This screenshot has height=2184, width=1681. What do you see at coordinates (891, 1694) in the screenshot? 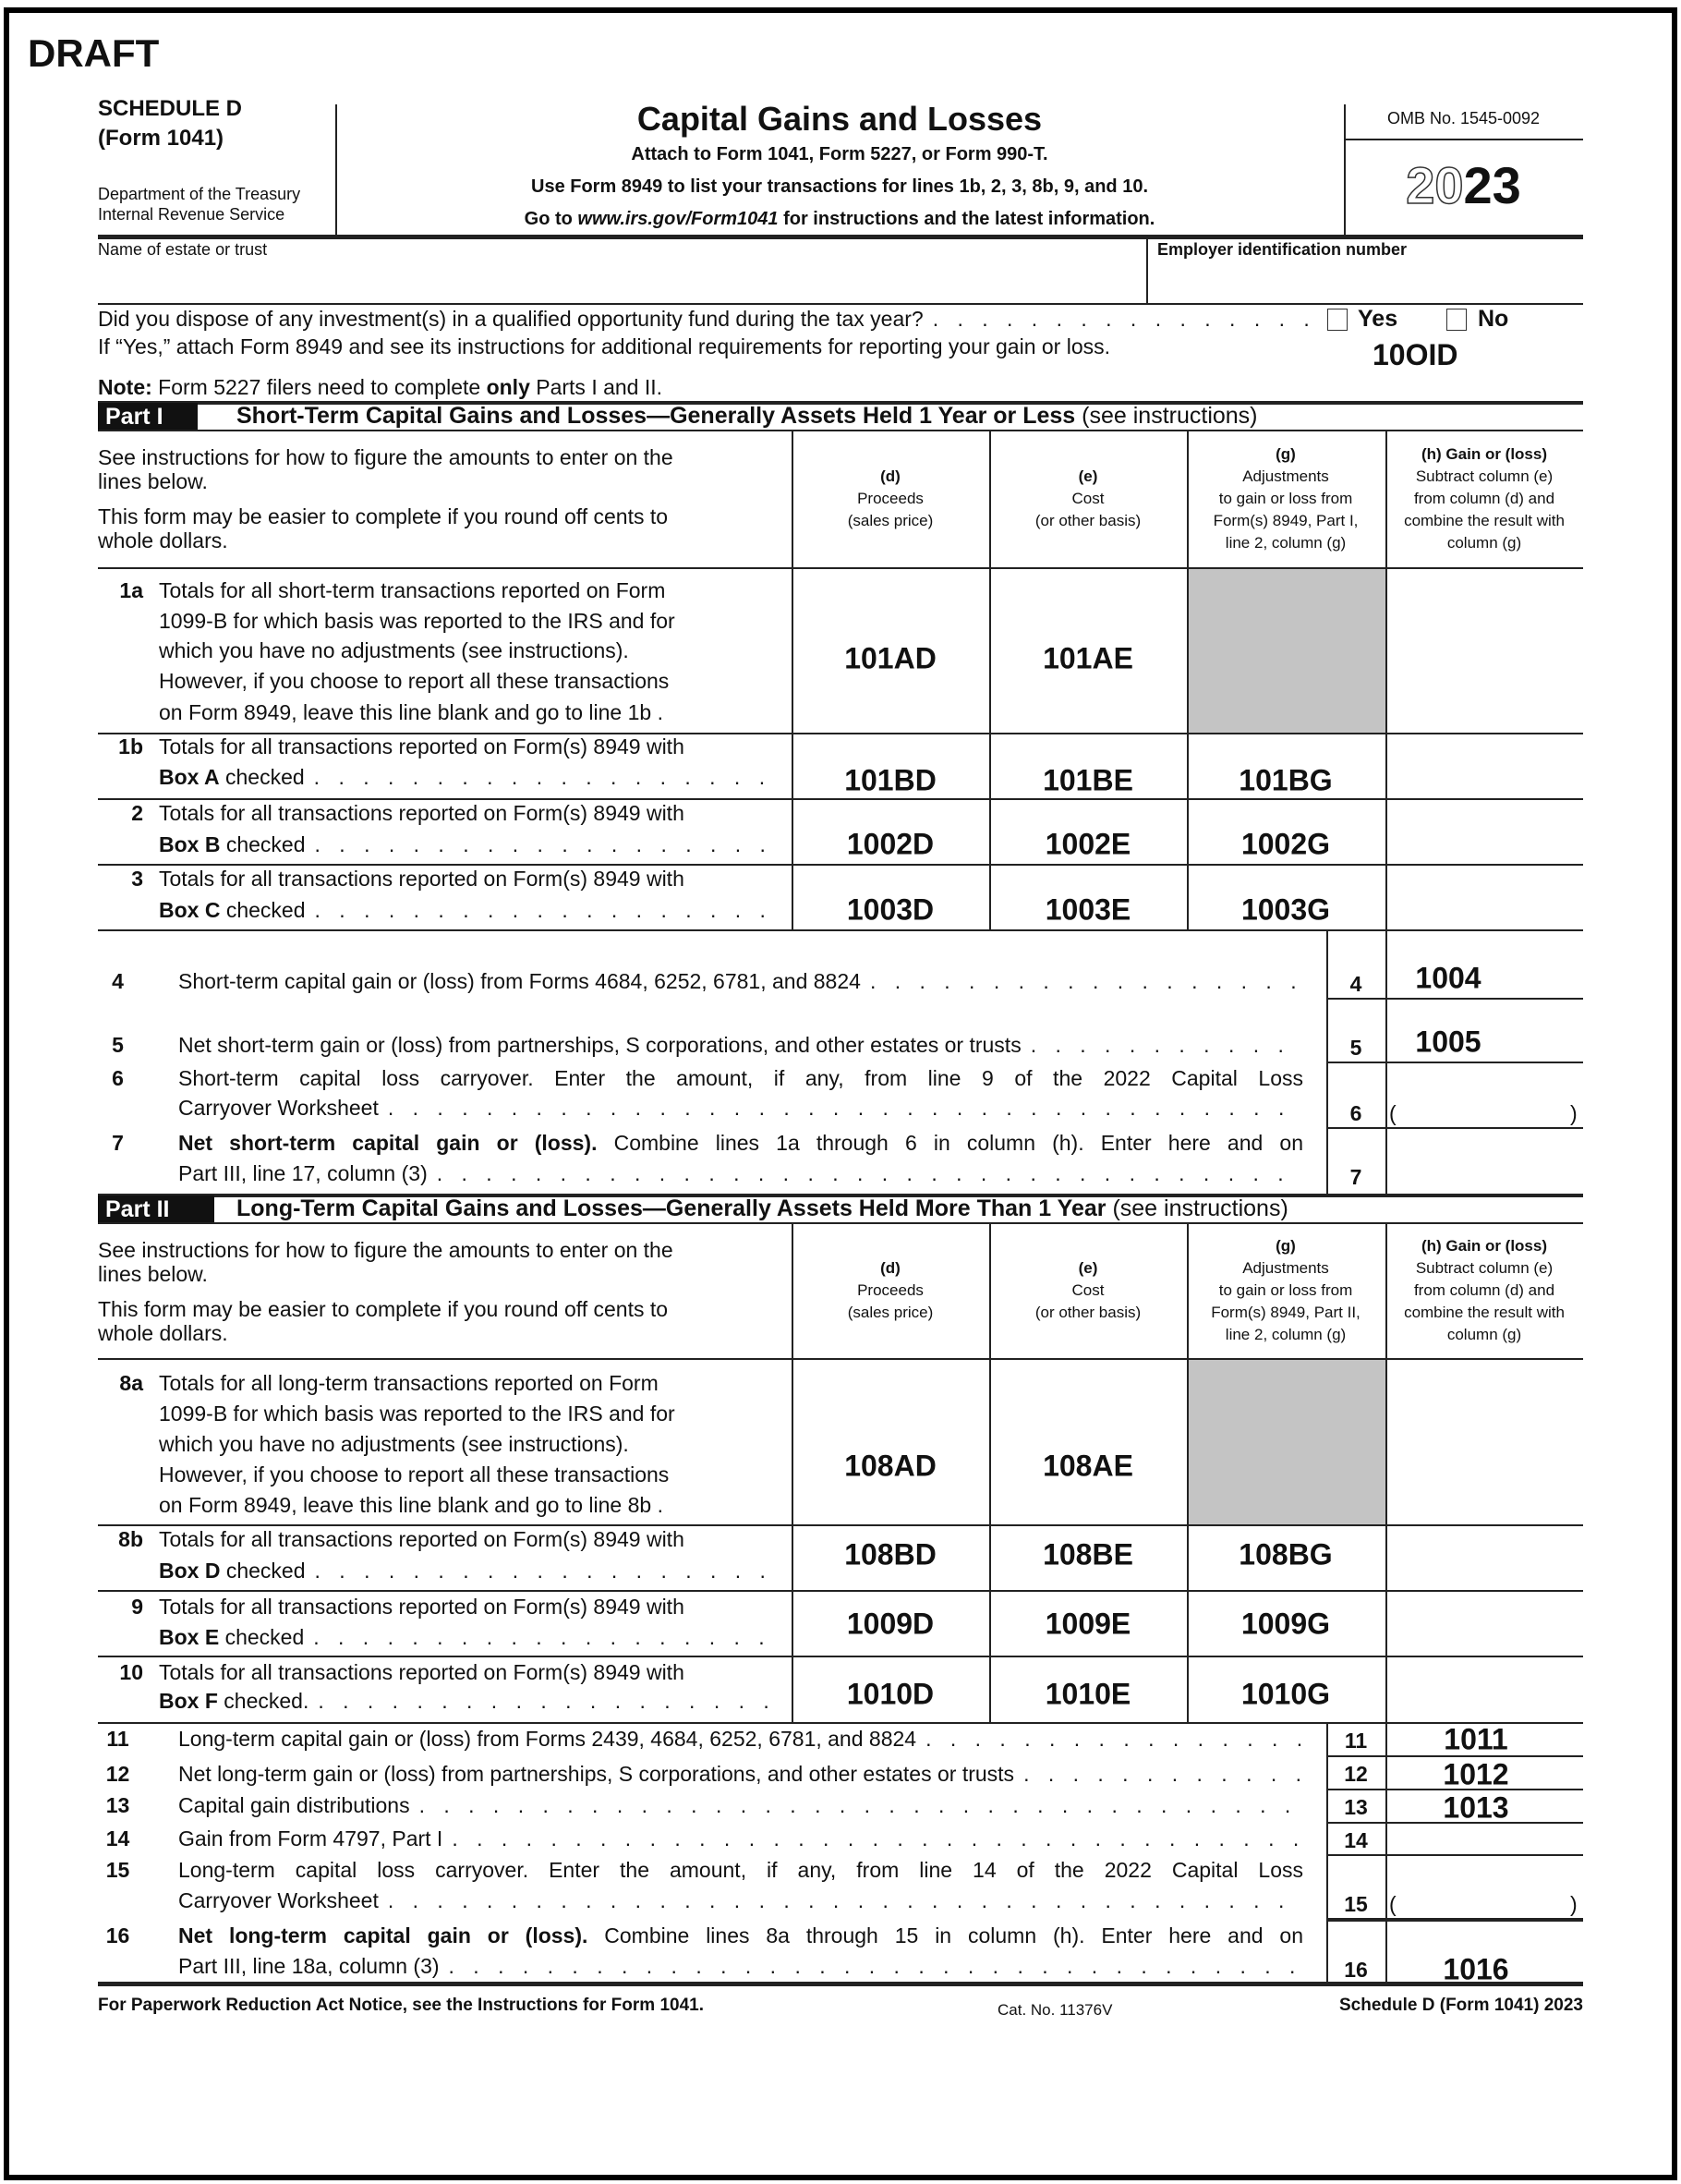
I see `amount-d: 1010D` at bounding box center [891, 1694].